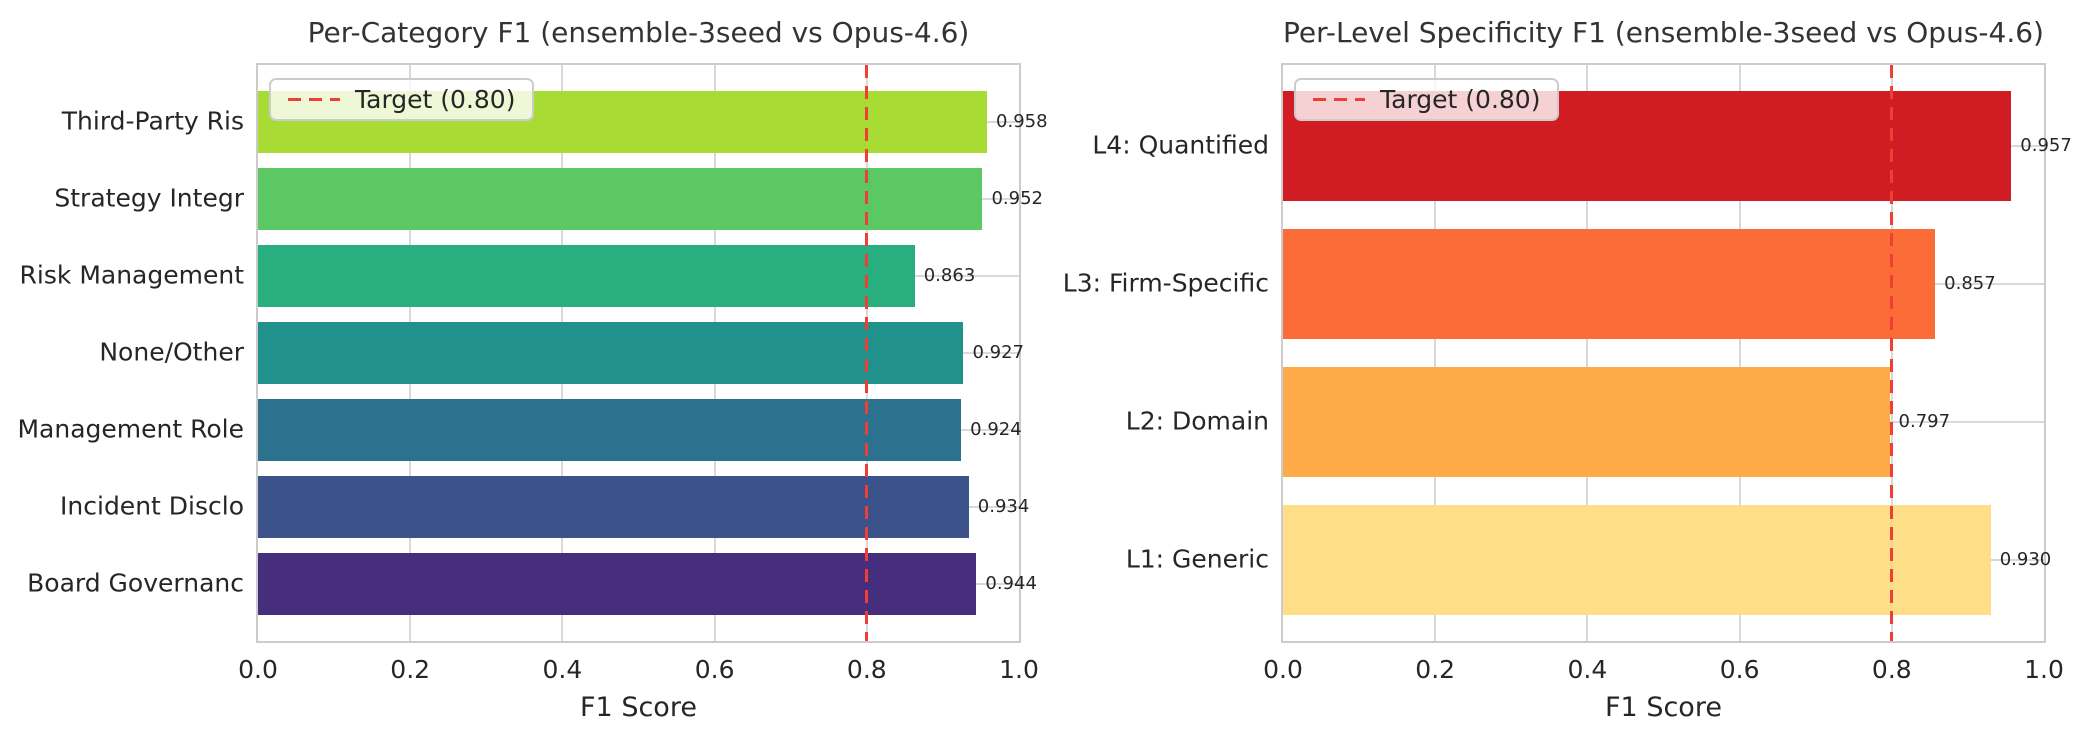 This screenshot has height=750, width=2100. What do you see at coordinates (2046, 146) in the screenshot?
I see `bar-value-label: 0.957` at bounding box center [2046, 146].